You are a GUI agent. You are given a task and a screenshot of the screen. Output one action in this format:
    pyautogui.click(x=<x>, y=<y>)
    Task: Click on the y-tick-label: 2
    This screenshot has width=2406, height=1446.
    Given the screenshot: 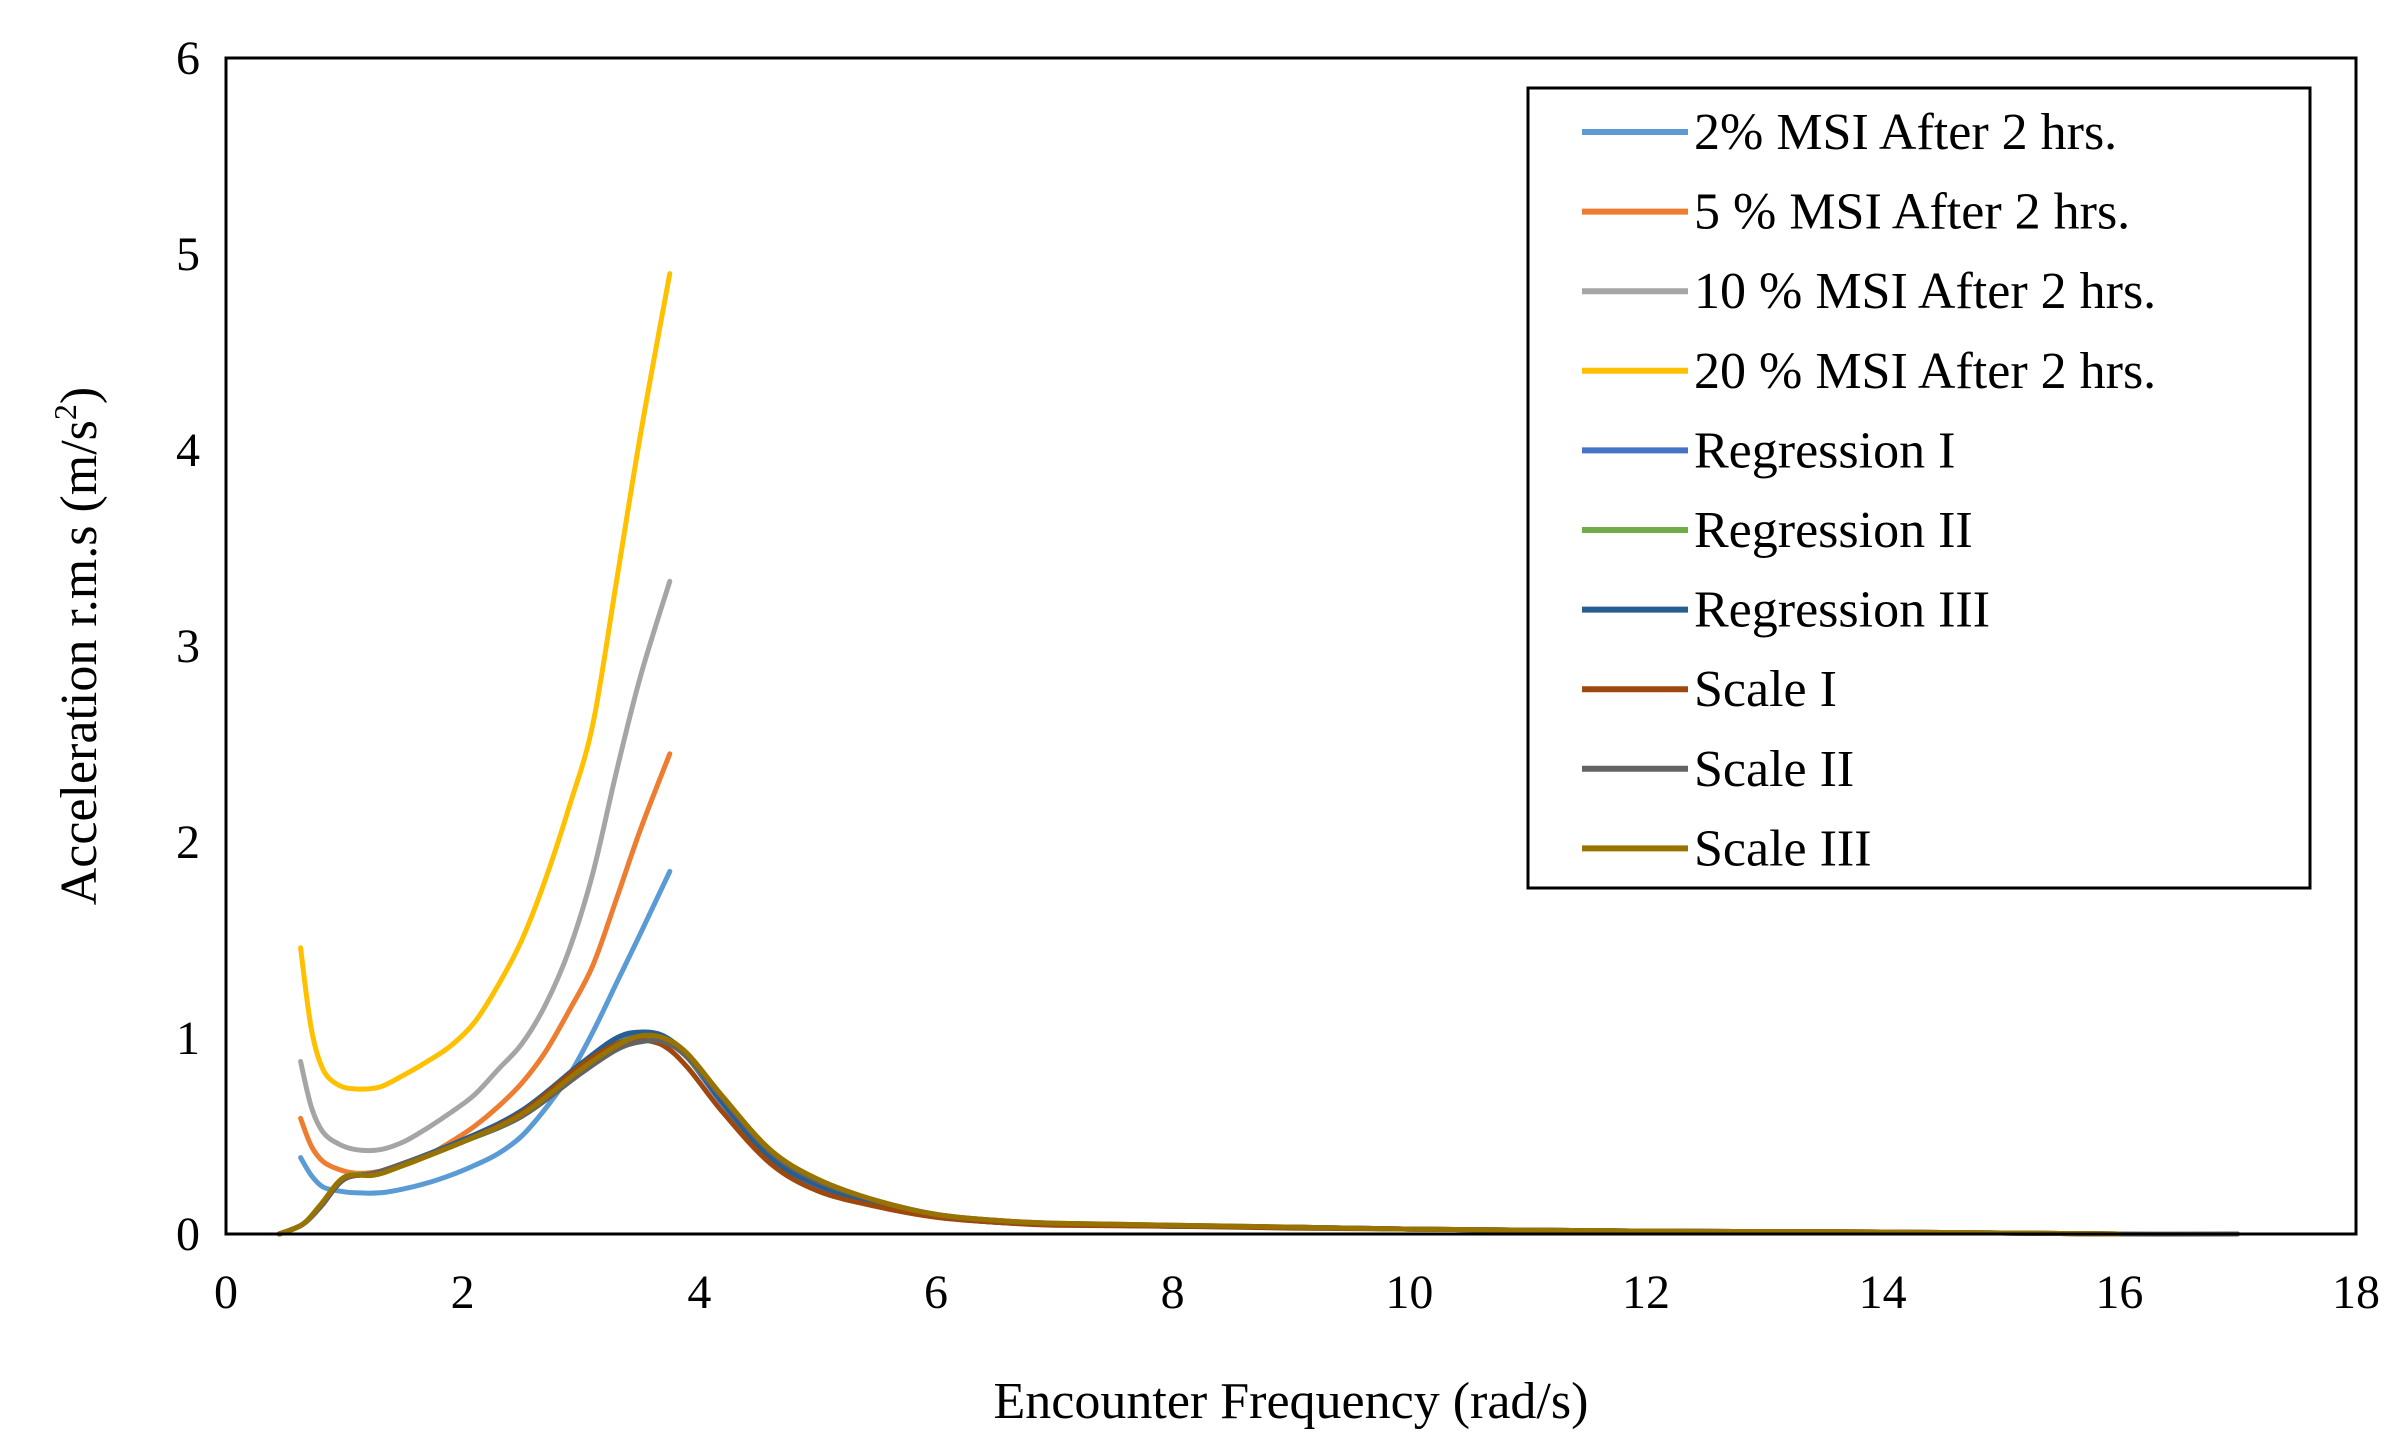 What is the action you would take?
    pyautogui.click(x=188, y=842)
    